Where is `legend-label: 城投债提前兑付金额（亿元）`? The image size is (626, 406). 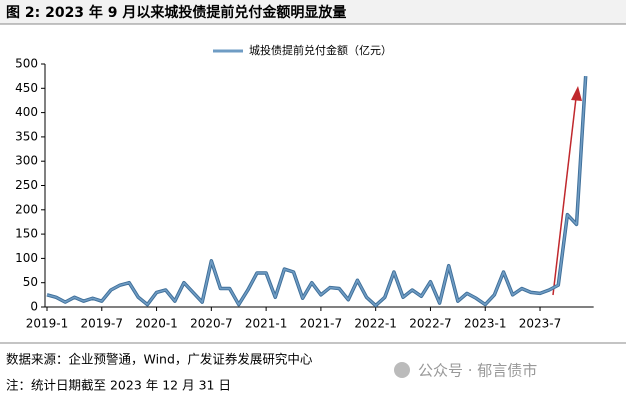 legend-label: 城投债提前兑付金额（亿元） is located at coordinates (320, 50).